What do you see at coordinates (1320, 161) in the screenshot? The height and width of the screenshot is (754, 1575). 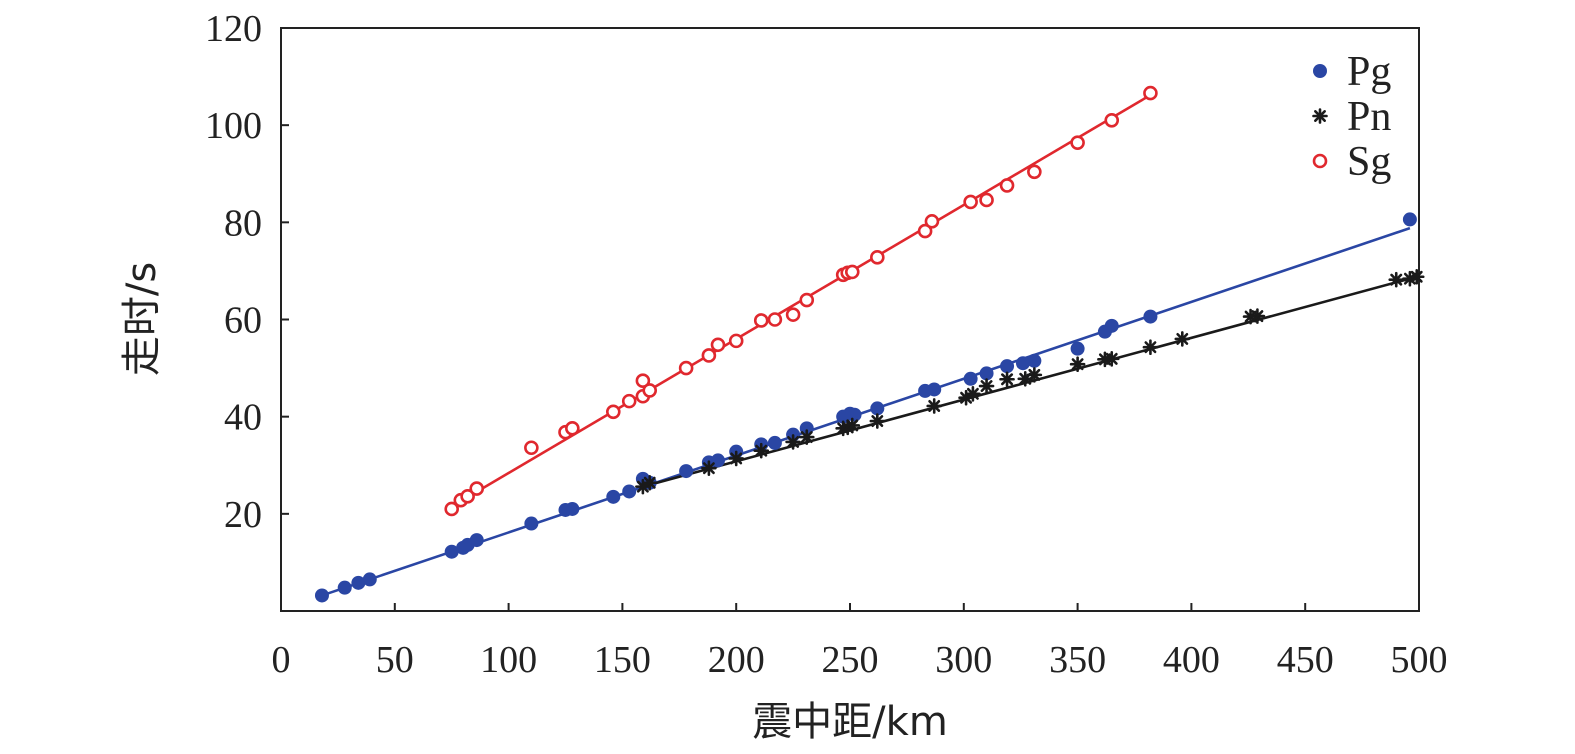 I see `legend-marker-sg` at bounding box center [1320, 161].